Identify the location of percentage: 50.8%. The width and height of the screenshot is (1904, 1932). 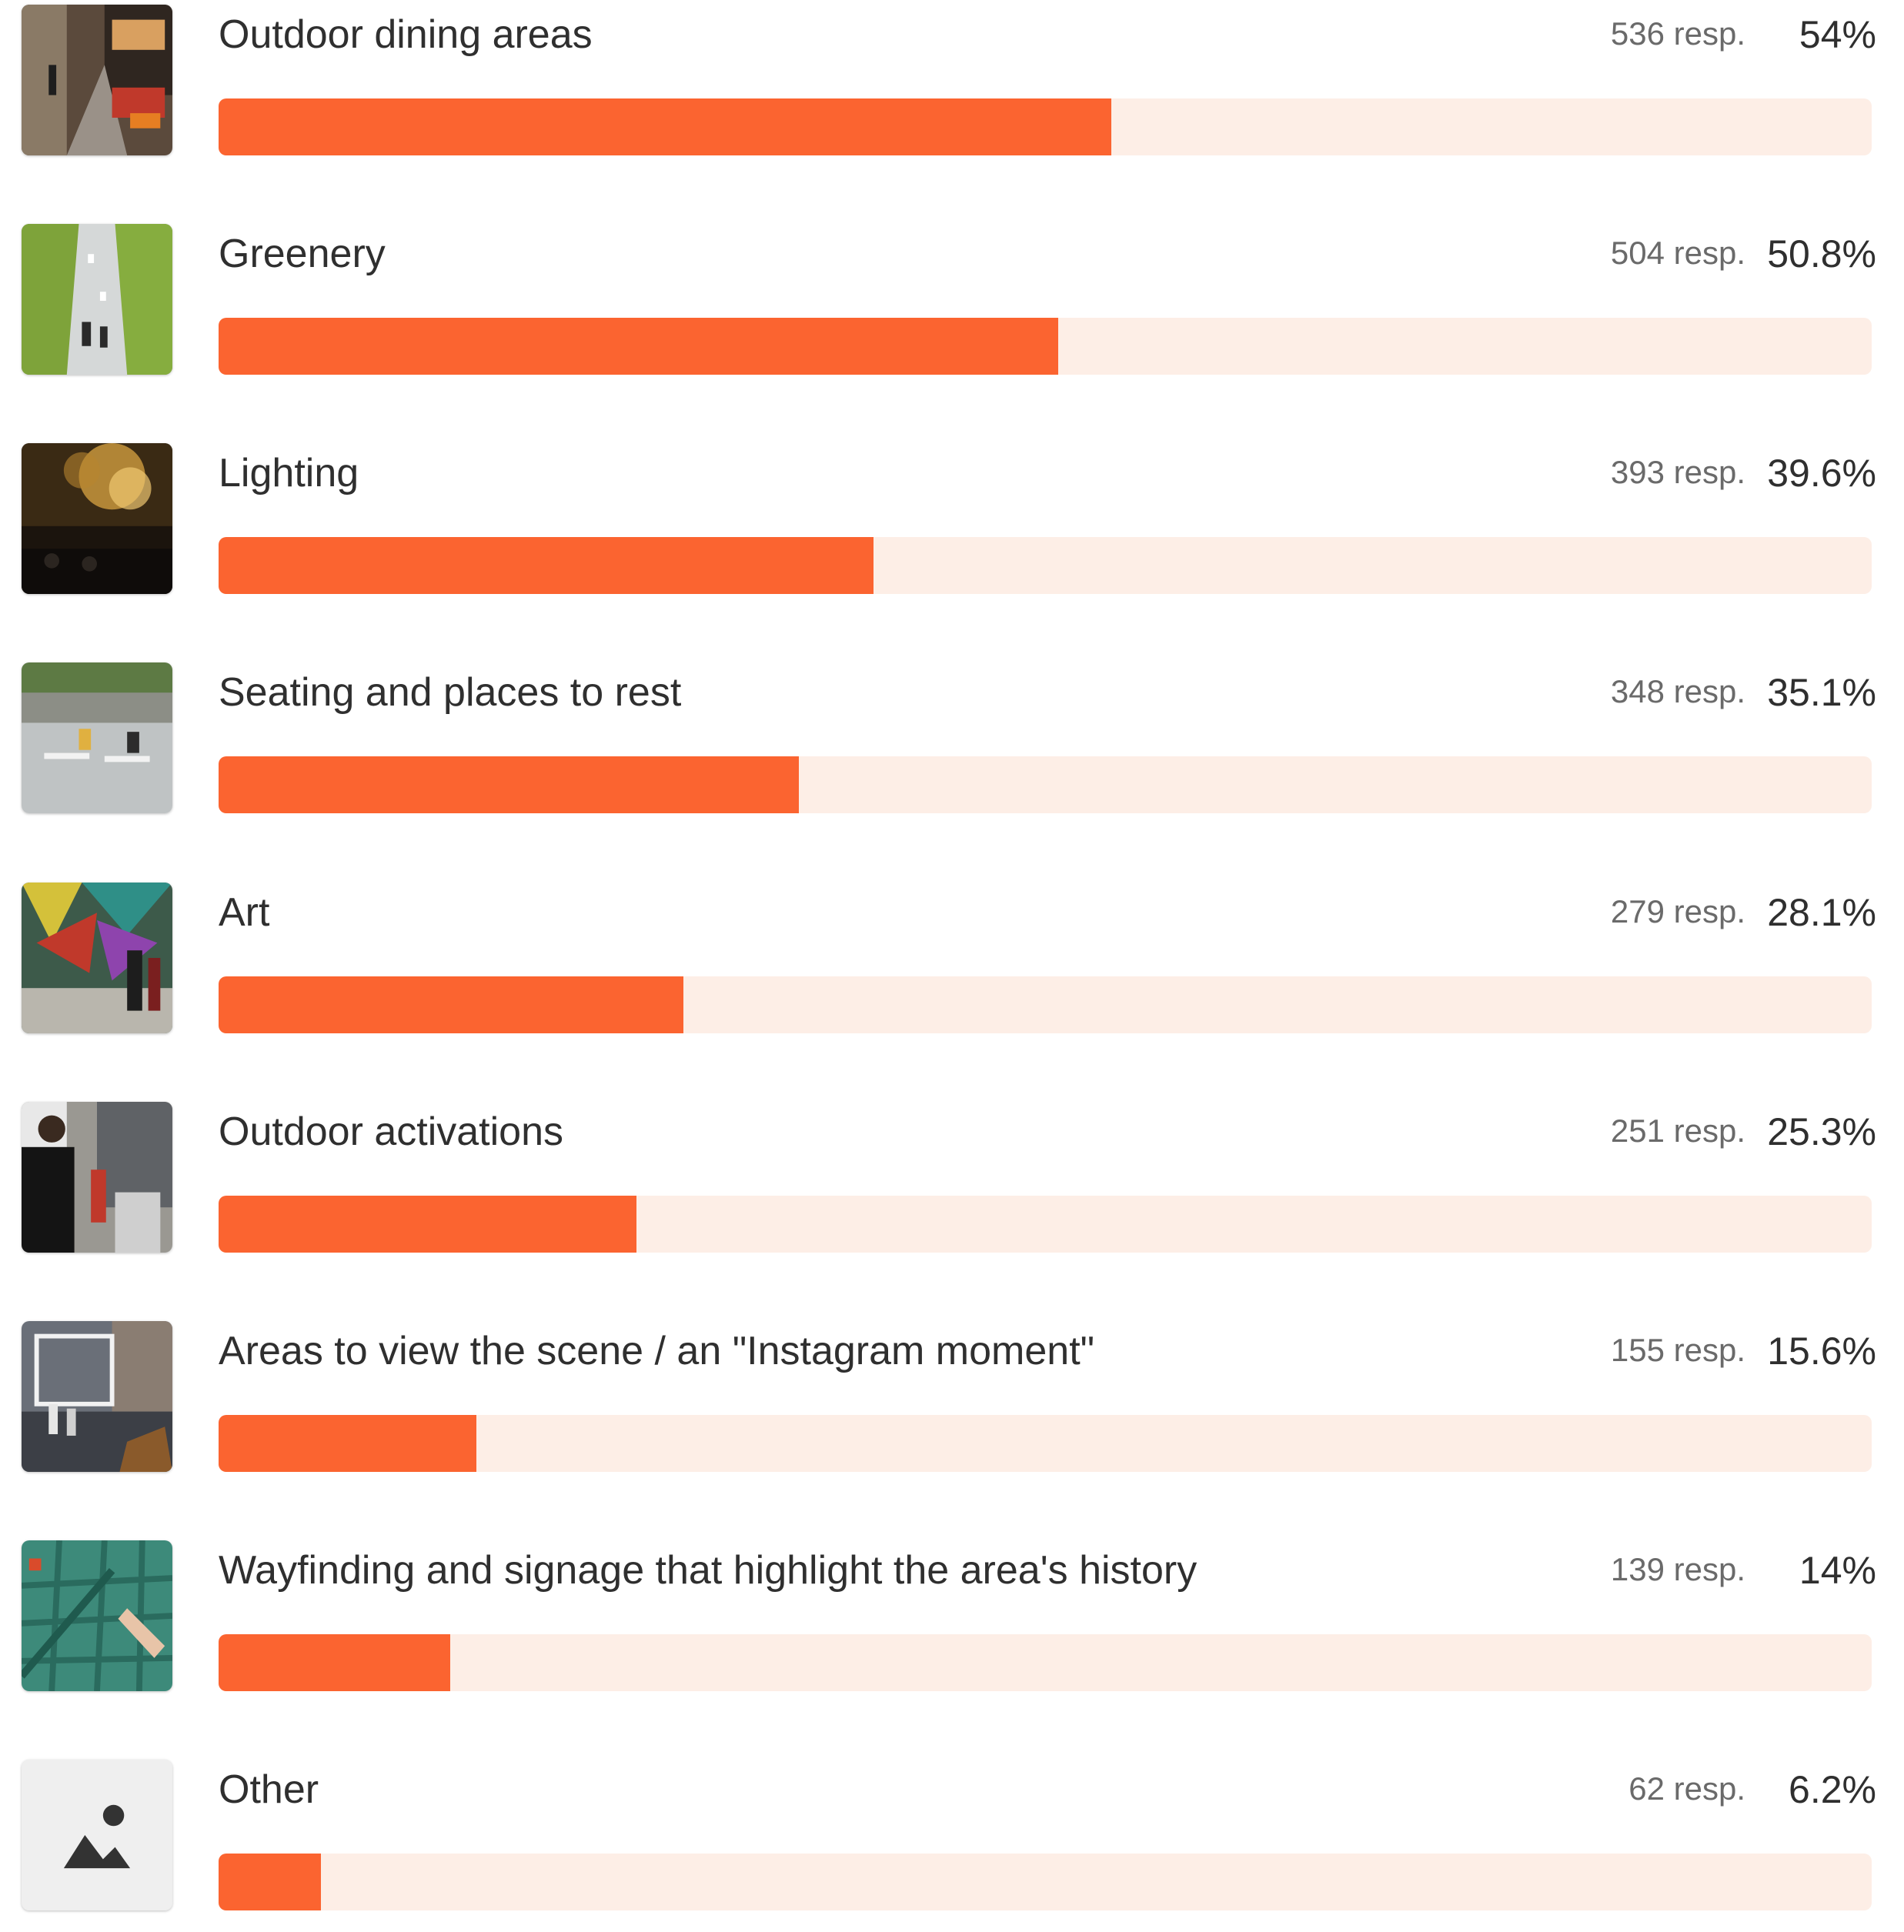
(1821, 254).